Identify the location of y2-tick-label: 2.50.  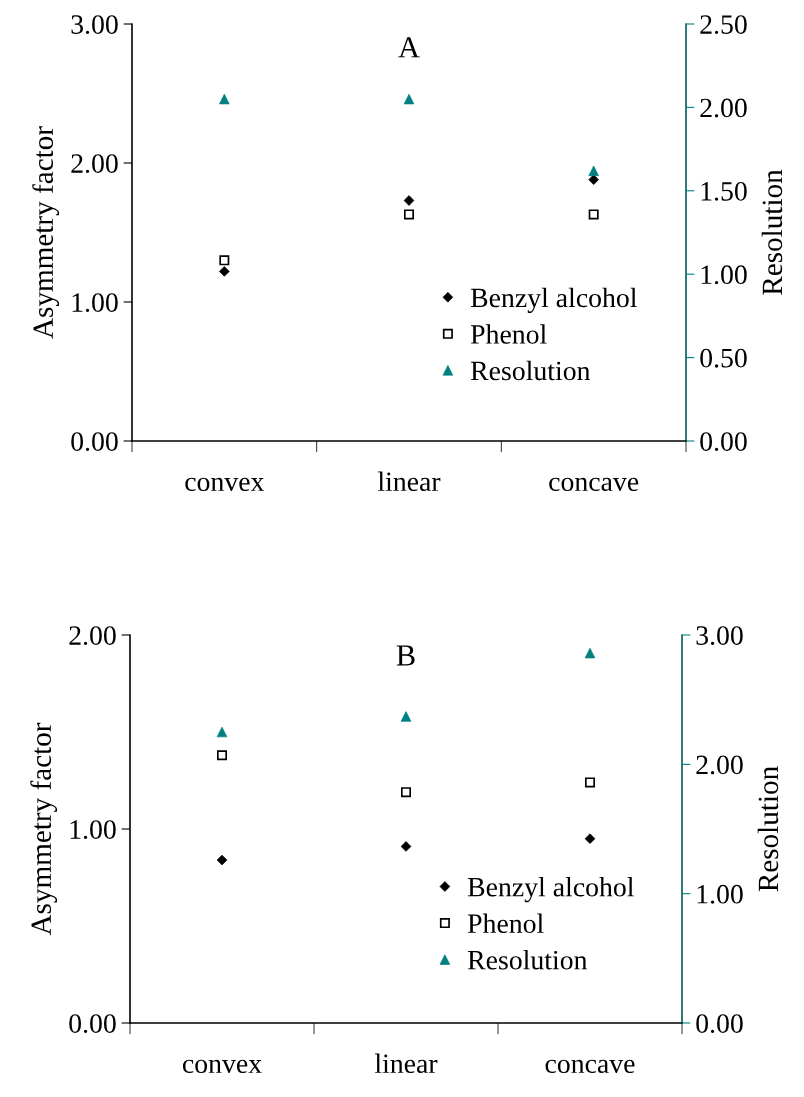
(723, 25).